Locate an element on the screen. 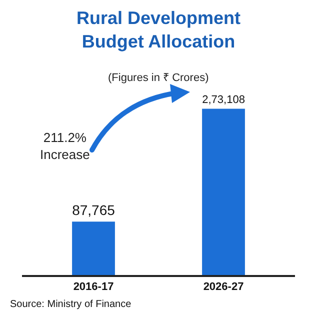  source-note: Source: Ministry of Finance is located at coordinates (71, 304).